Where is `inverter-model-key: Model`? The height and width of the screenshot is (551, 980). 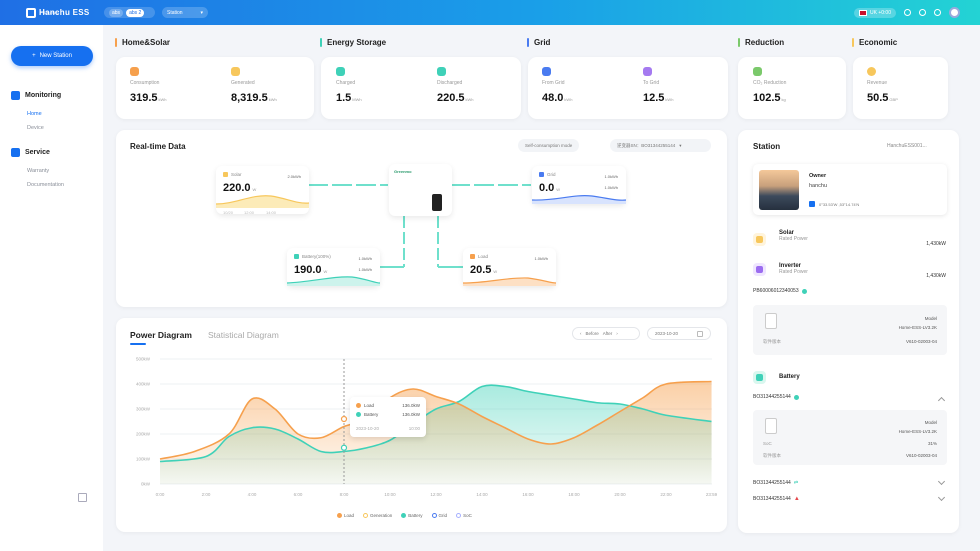 inverter-model-key: Model is located at coordinates (930, 318).